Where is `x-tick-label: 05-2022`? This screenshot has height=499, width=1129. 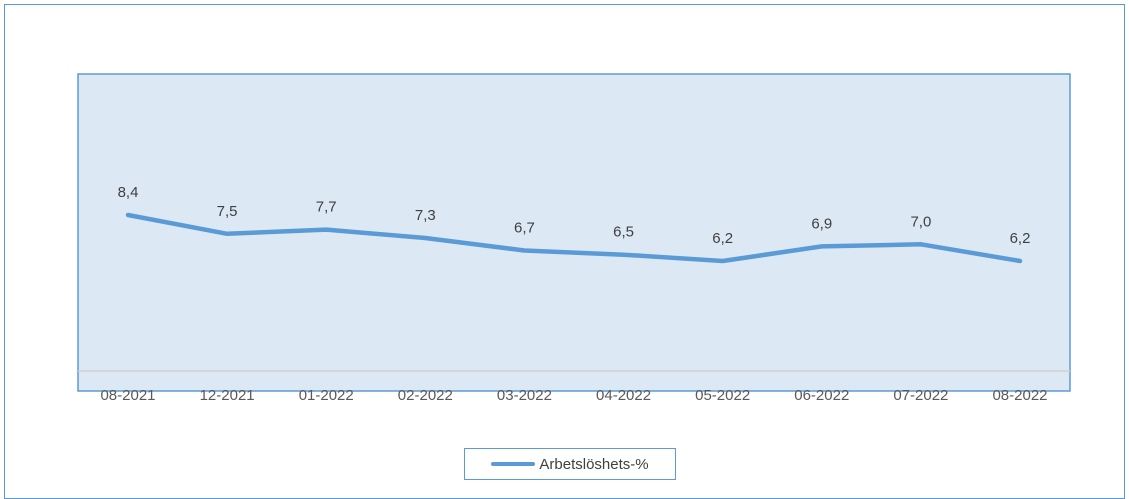
x-tick-label: 05-2022 is located at coordinates (722, 395).